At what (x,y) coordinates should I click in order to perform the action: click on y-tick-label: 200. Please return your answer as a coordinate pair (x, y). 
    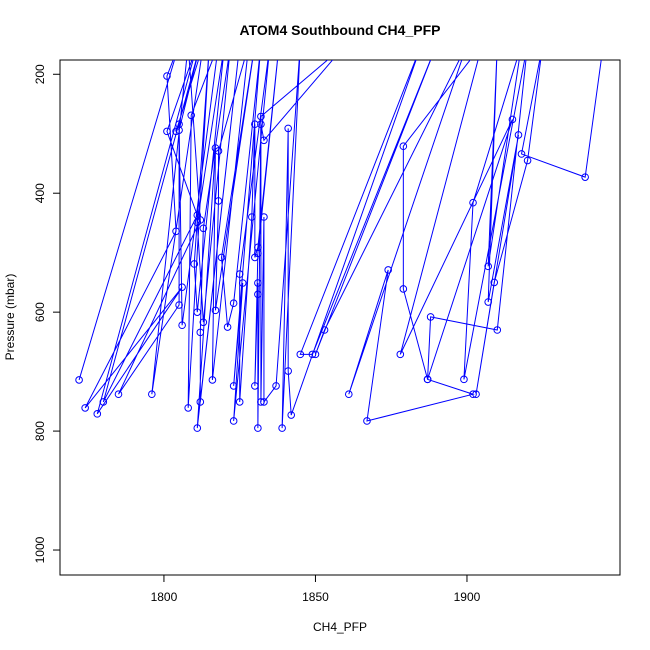
    Looking at the image, I should click on (40, 74).